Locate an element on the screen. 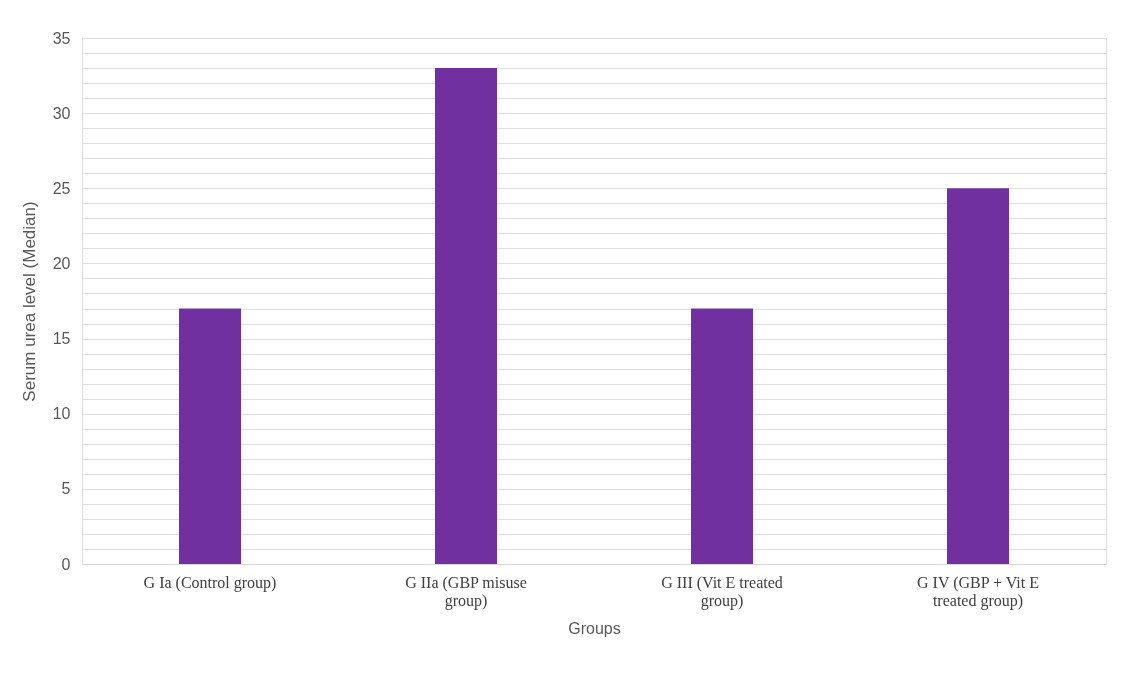 The height and width of the screenshot is (676, 1146). y-tick-label: 5 is located at coordinates (66, 489).